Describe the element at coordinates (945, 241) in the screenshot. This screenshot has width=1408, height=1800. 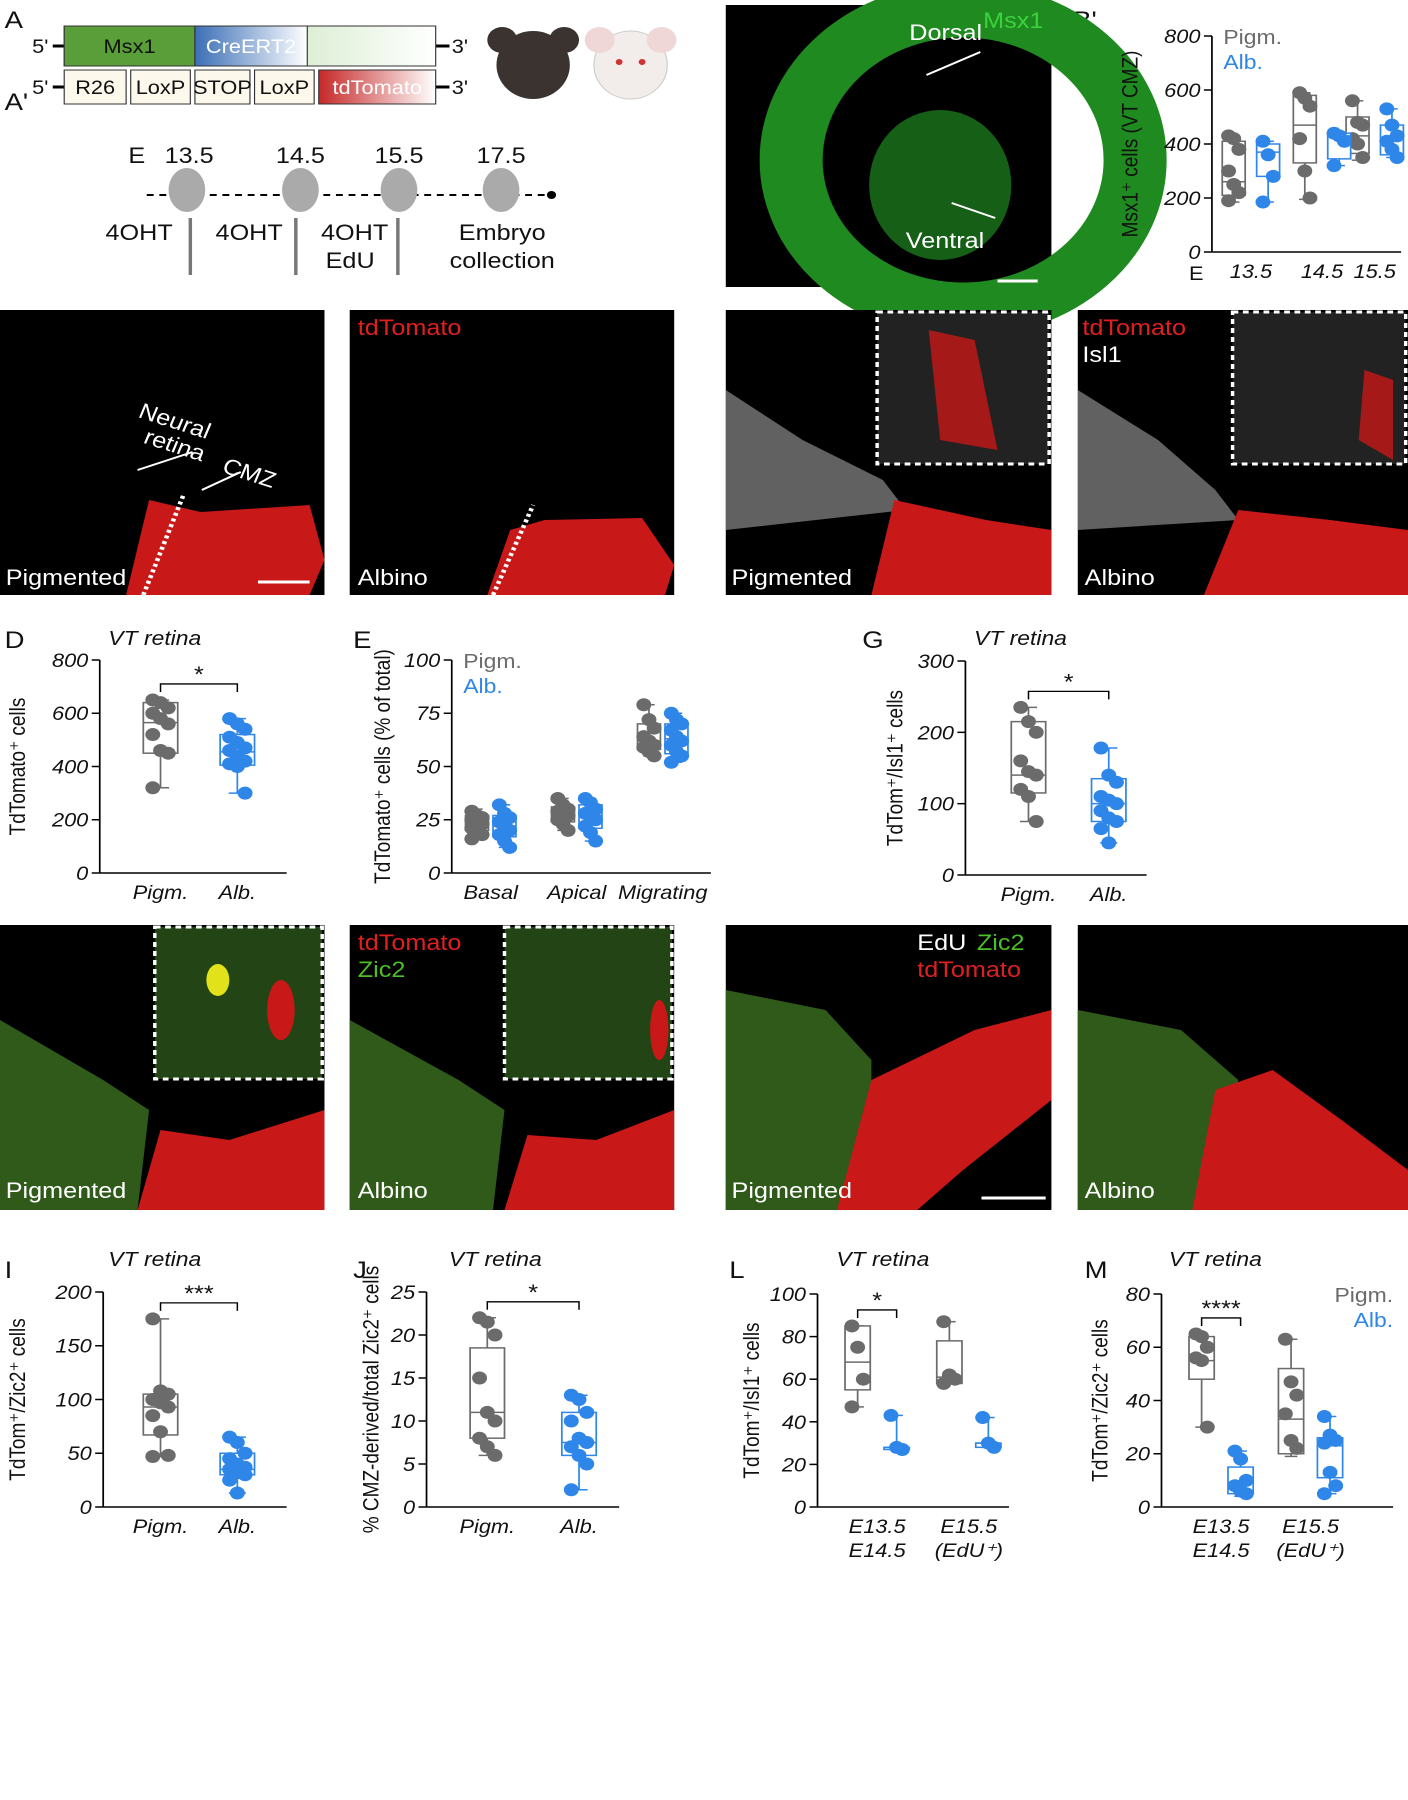
I see `image-label: Ventral` at that location.